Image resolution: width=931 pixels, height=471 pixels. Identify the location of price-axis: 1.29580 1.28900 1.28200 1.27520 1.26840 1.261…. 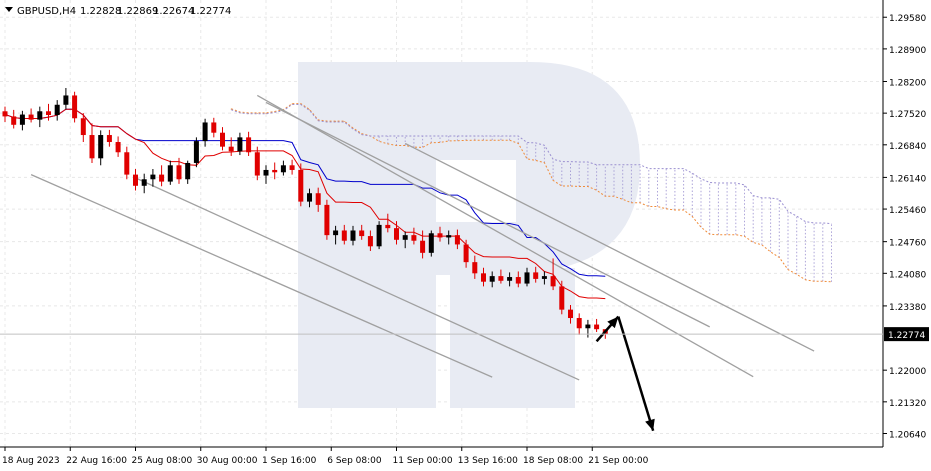
(904, 227).